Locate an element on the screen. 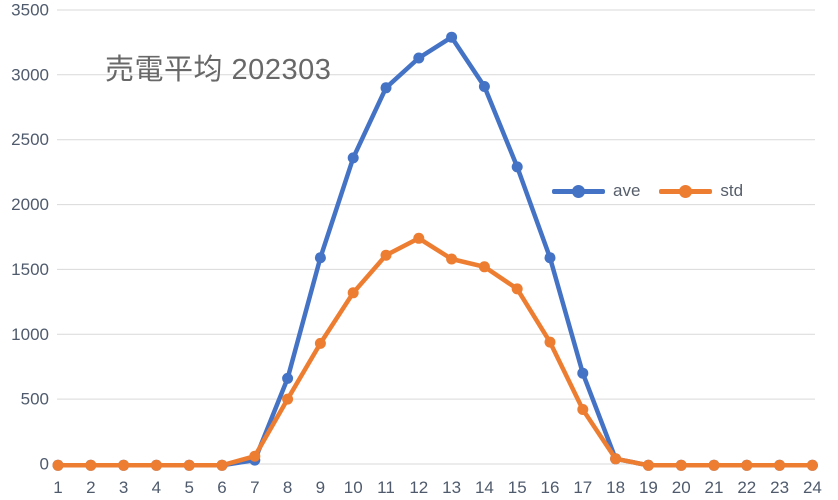 This screenshot has width=838, height=500. x-axis-tick-label: 5 is located at coordinates (188, 487).